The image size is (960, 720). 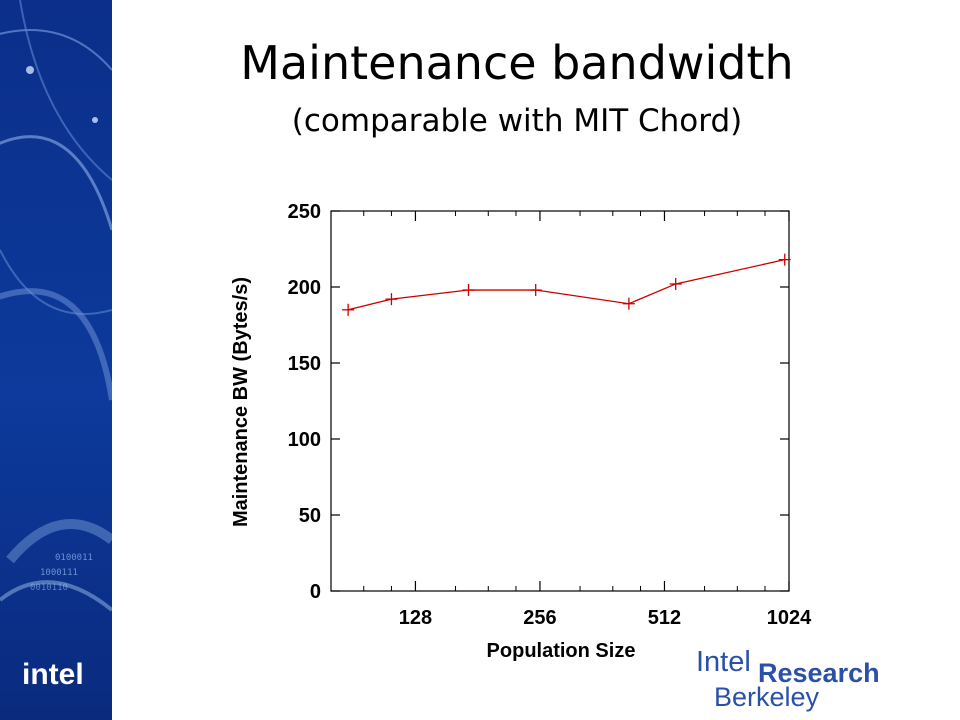 I want to click on svg-text: 0100011, so click(x=74, y=558).